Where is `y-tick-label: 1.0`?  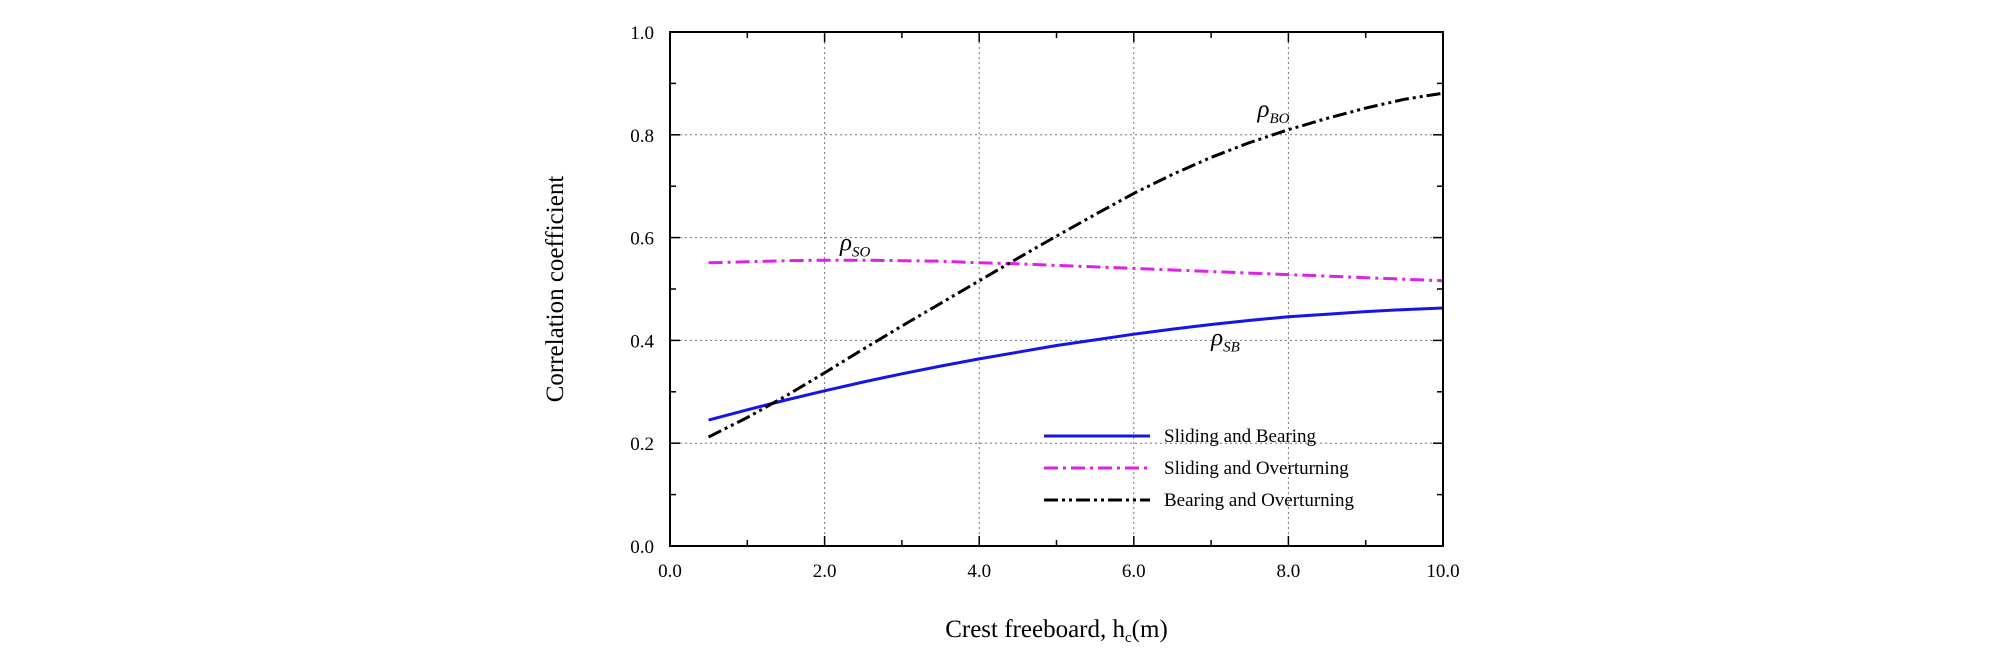 y-tick-label: 1.0 is located at coordinates (642, 33).